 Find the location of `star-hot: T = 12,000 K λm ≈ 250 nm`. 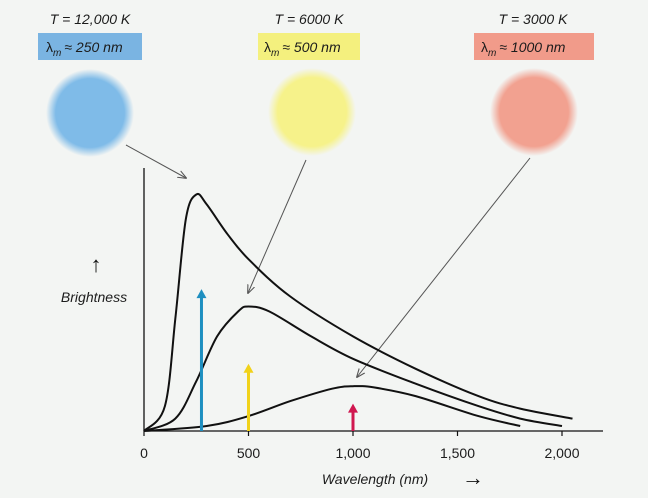

star-hot: T = 12,000 K λm ≈ 250 nm is located at coordinates (90, 84).